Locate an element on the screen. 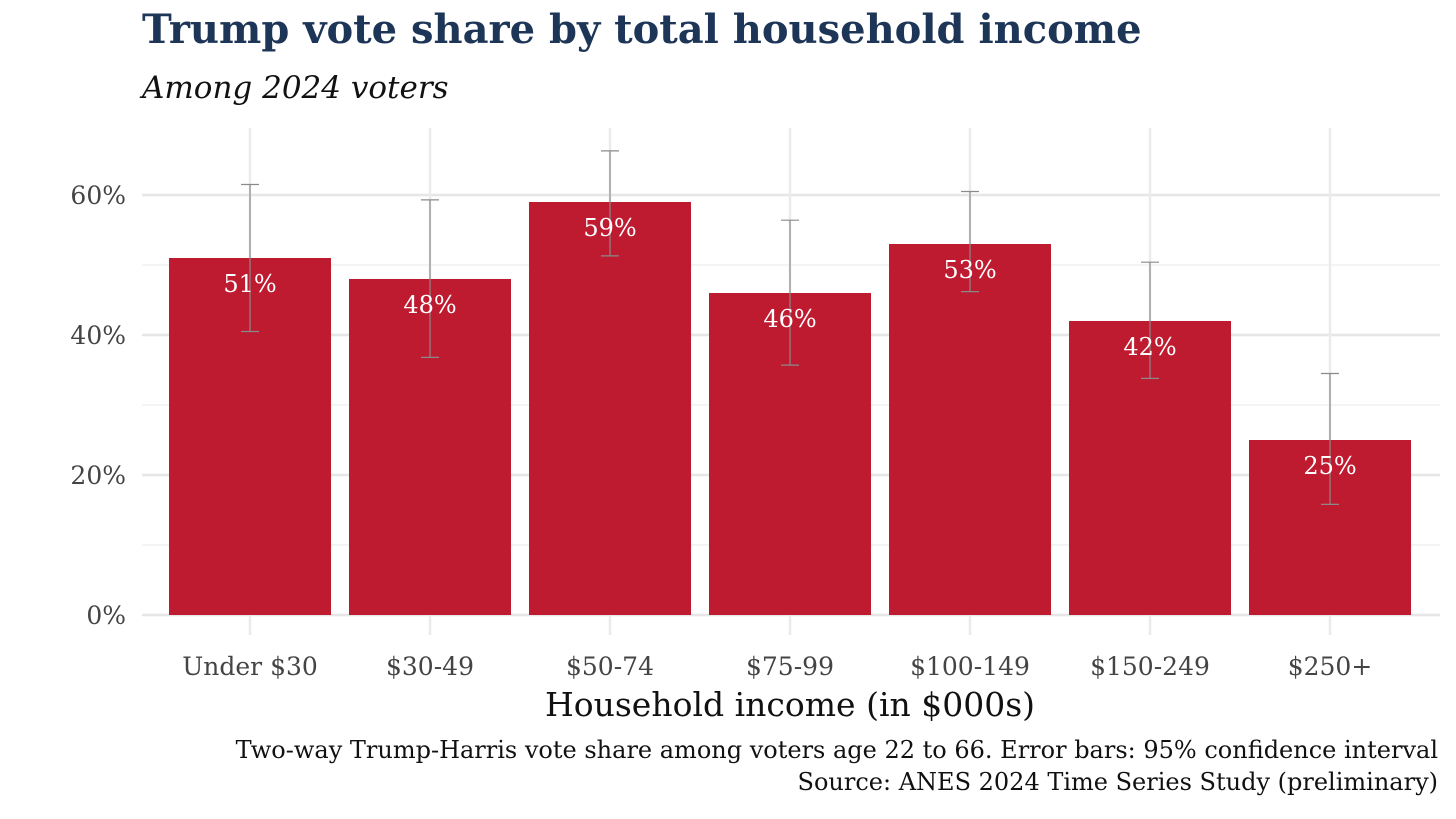 The width and height of the screenshot is (1456, 819). y-axis-ticks: 0% 20% 40% 60% is located at coordinates (98, 405).